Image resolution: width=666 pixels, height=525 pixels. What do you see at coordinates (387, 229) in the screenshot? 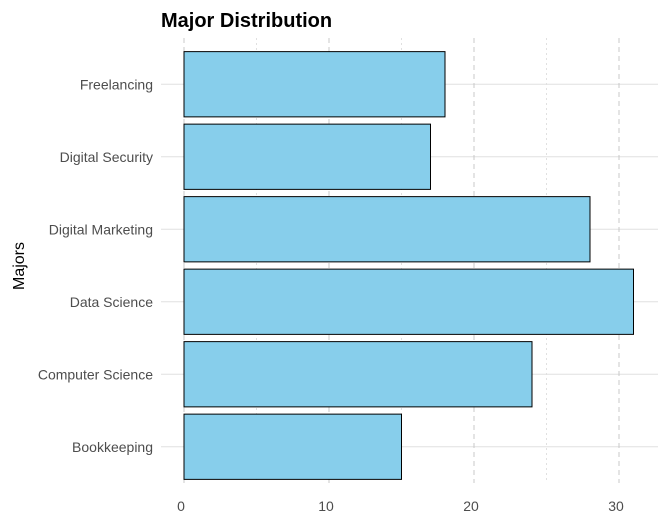
I see `bar-digital-marketing` at bounding box center [387, 229].